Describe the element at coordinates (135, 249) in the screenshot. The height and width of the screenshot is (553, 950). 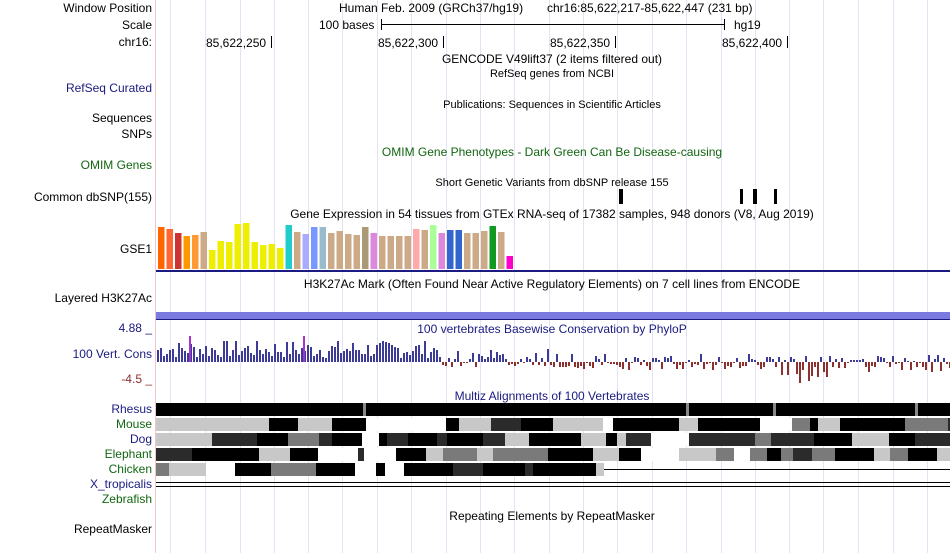
I see `label-gse1: GSE1` at that location.